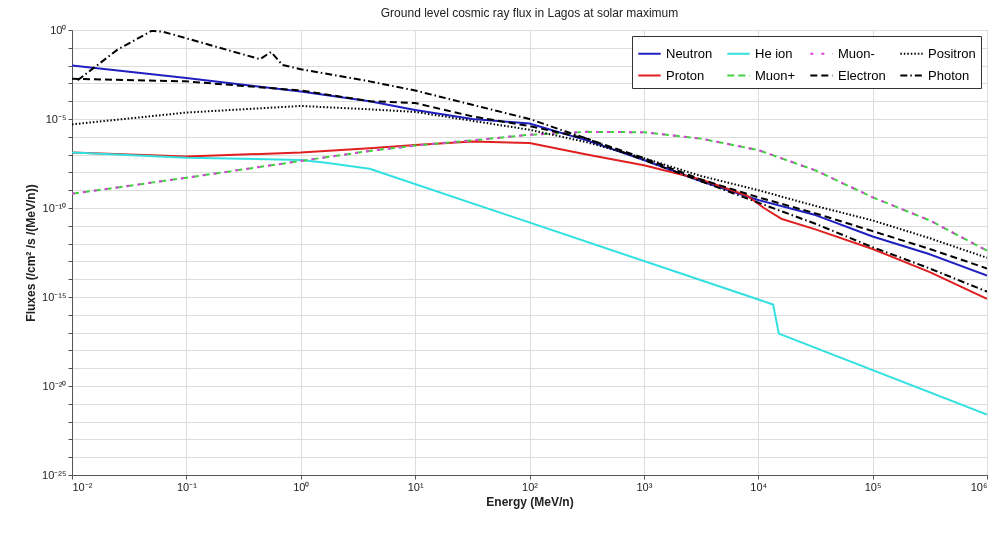 The width and height of the screenshot is (1003, 541). Describe the element at coordinates (82, 486) in the screenshot. I see `x-tick-label: 10⁻²` at that location.